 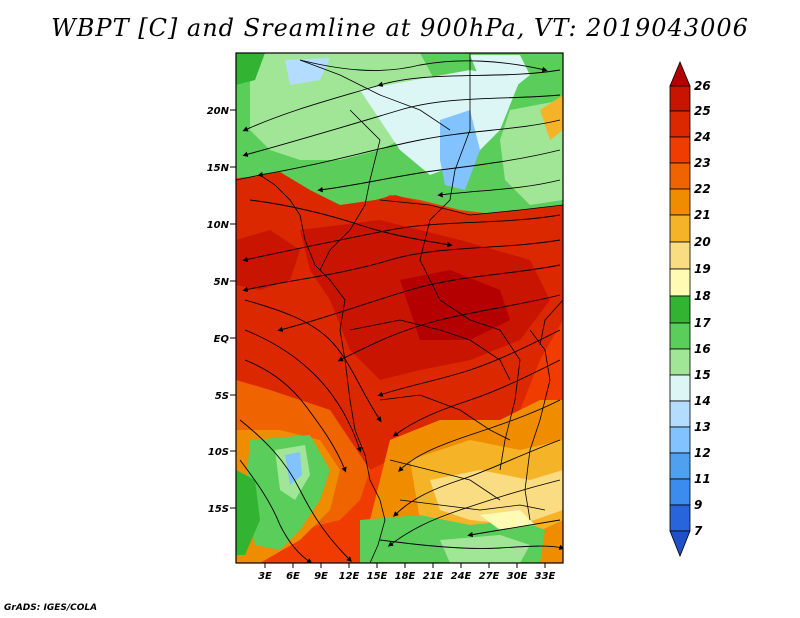 I want to click on lon-label: 33E, so click(x=545, y=576).